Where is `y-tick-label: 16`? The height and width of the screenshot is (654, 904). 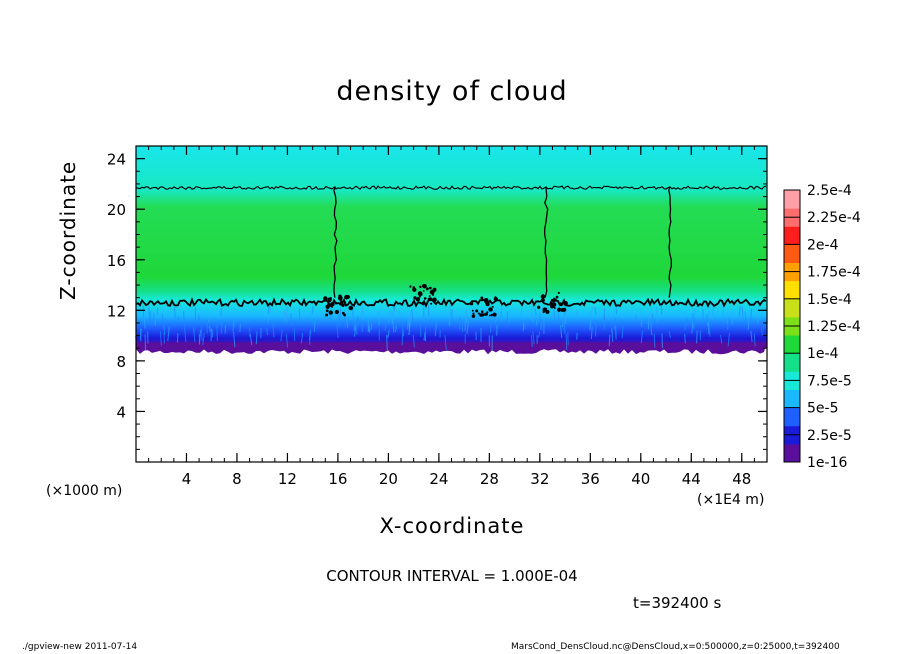
y-tick-label: 16 is located at coordinates (116, 261).